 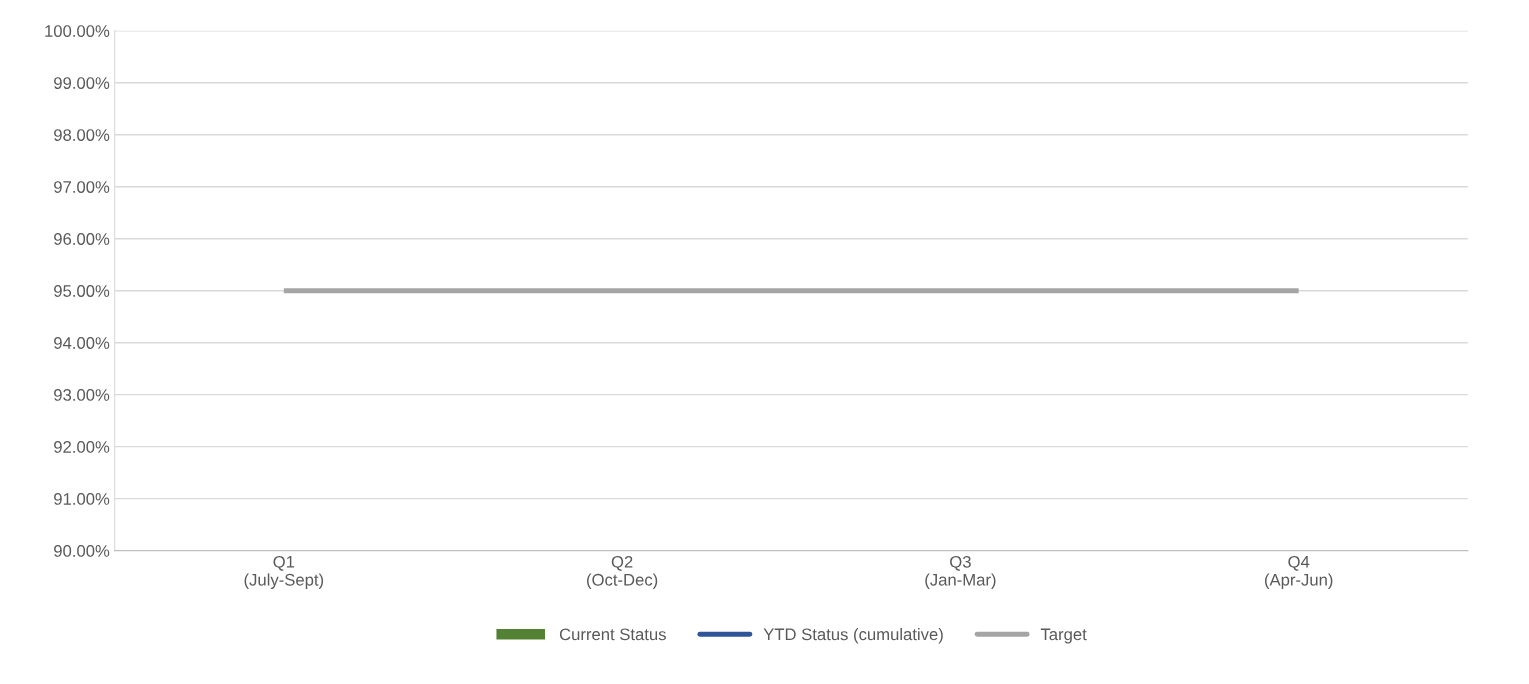 What do you see at coordinates (1299, 572) in the screenshot?
I see `x-tick-label: Q4 (Apr-Jun)` at bounding box center [1299, 572].